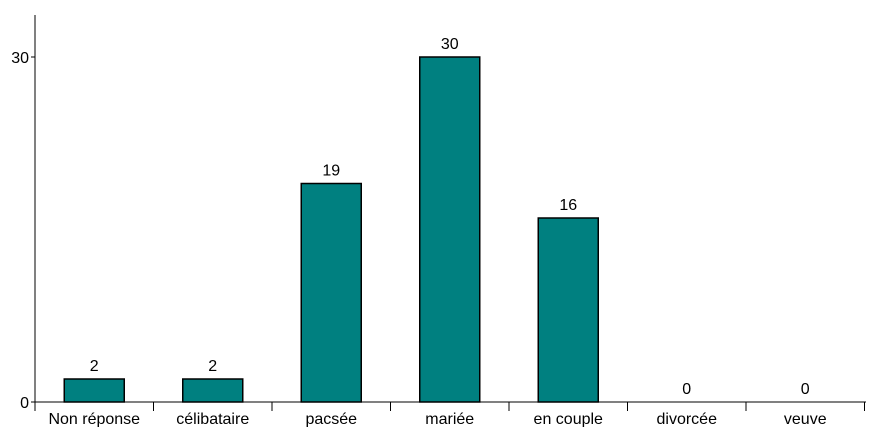  Describe the element at coordinates (331, 419) in the screenshot. I see `x-tick-label: pacsée` at that location.